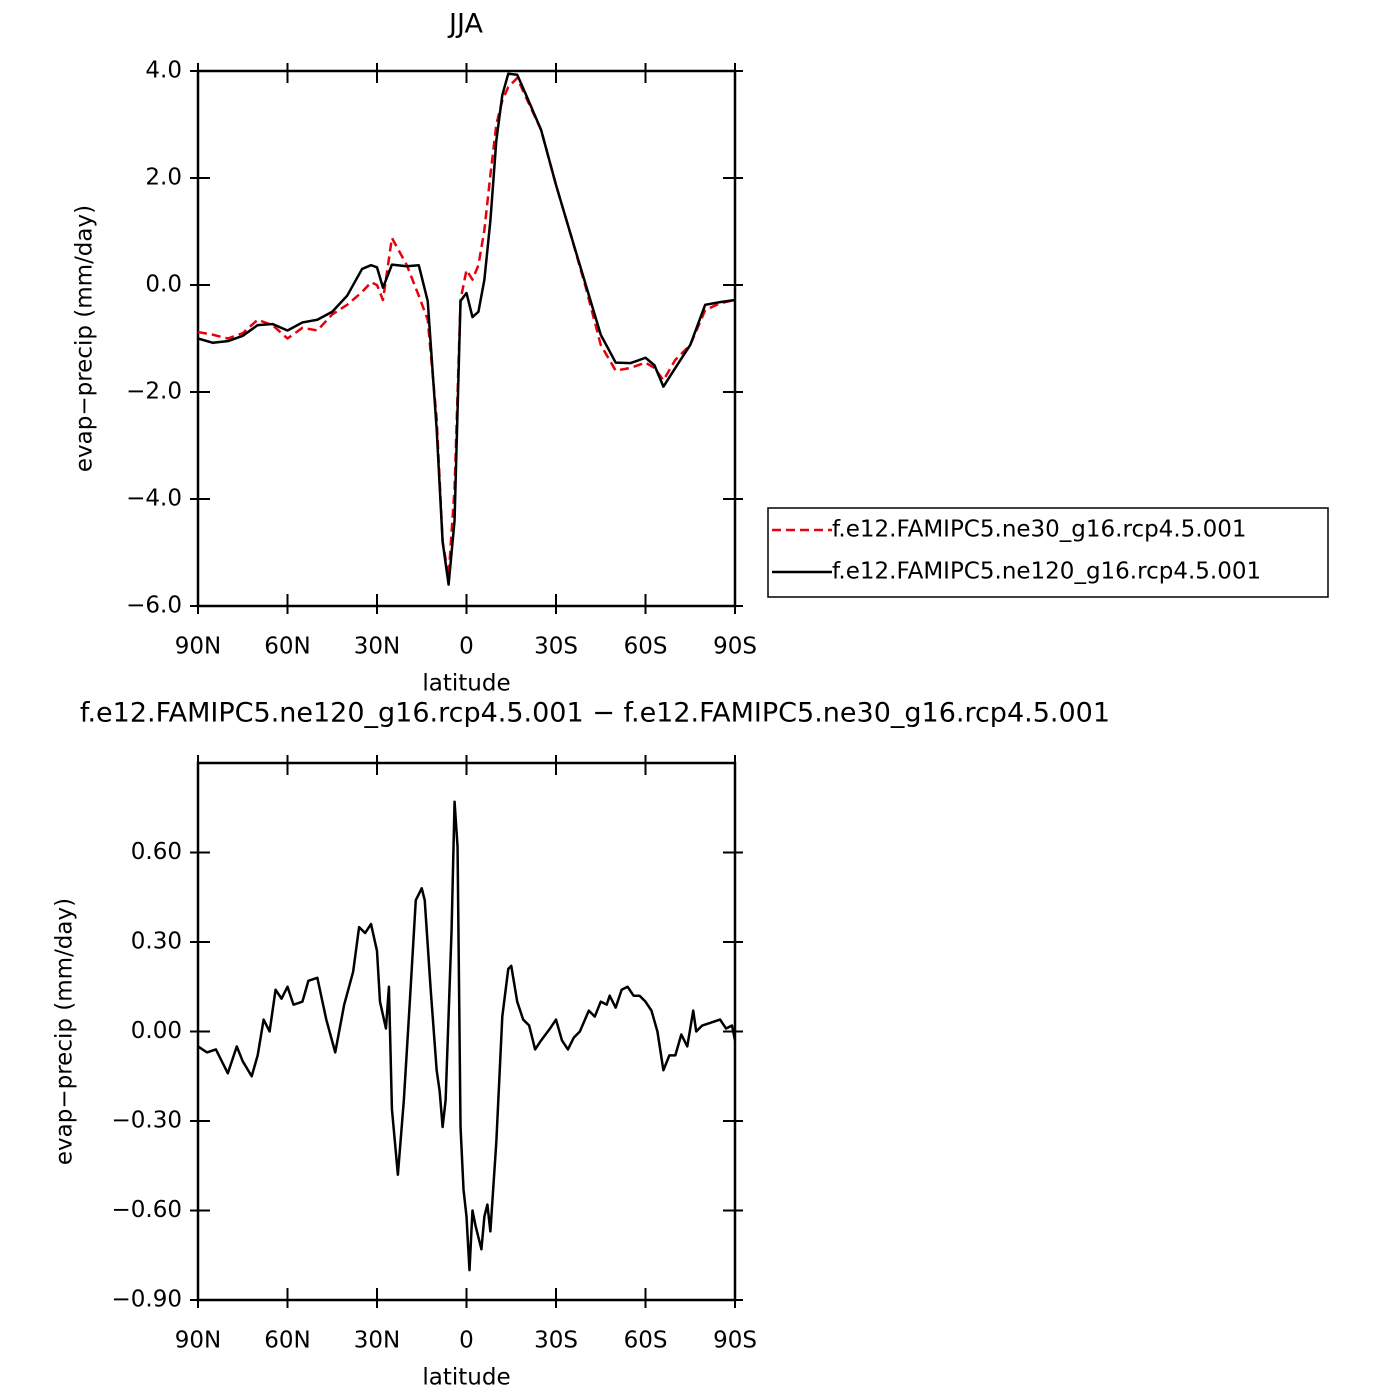  What do you see at coordinates (1039, 530) in the screenshot?
I see `legend-label: f.e12.FAMIPC5.ne30_g16.rcp4.5.001` at bounding box center [1039, 530].